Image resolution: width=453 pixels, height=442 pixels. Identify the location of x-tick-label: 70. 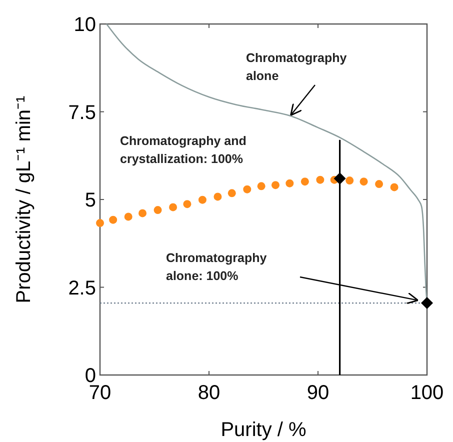
(100, 393).